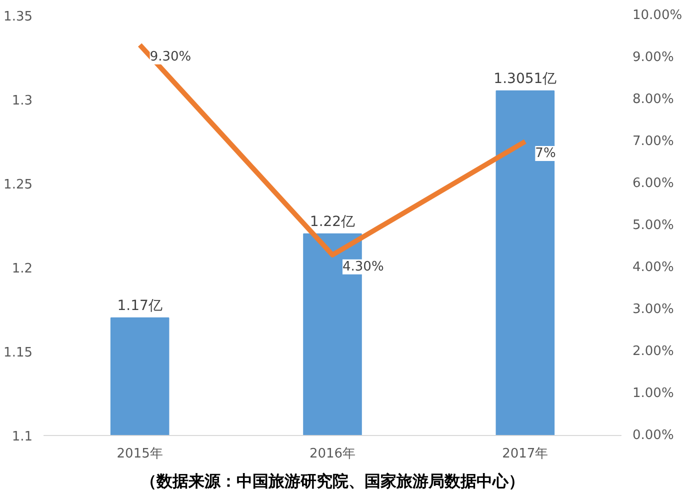 The image size is (685, 495). What do you see at coordinates (18, 17) in the screenshot?
I see `y-tick-label: 1.35` at bounding box center [18, 17].